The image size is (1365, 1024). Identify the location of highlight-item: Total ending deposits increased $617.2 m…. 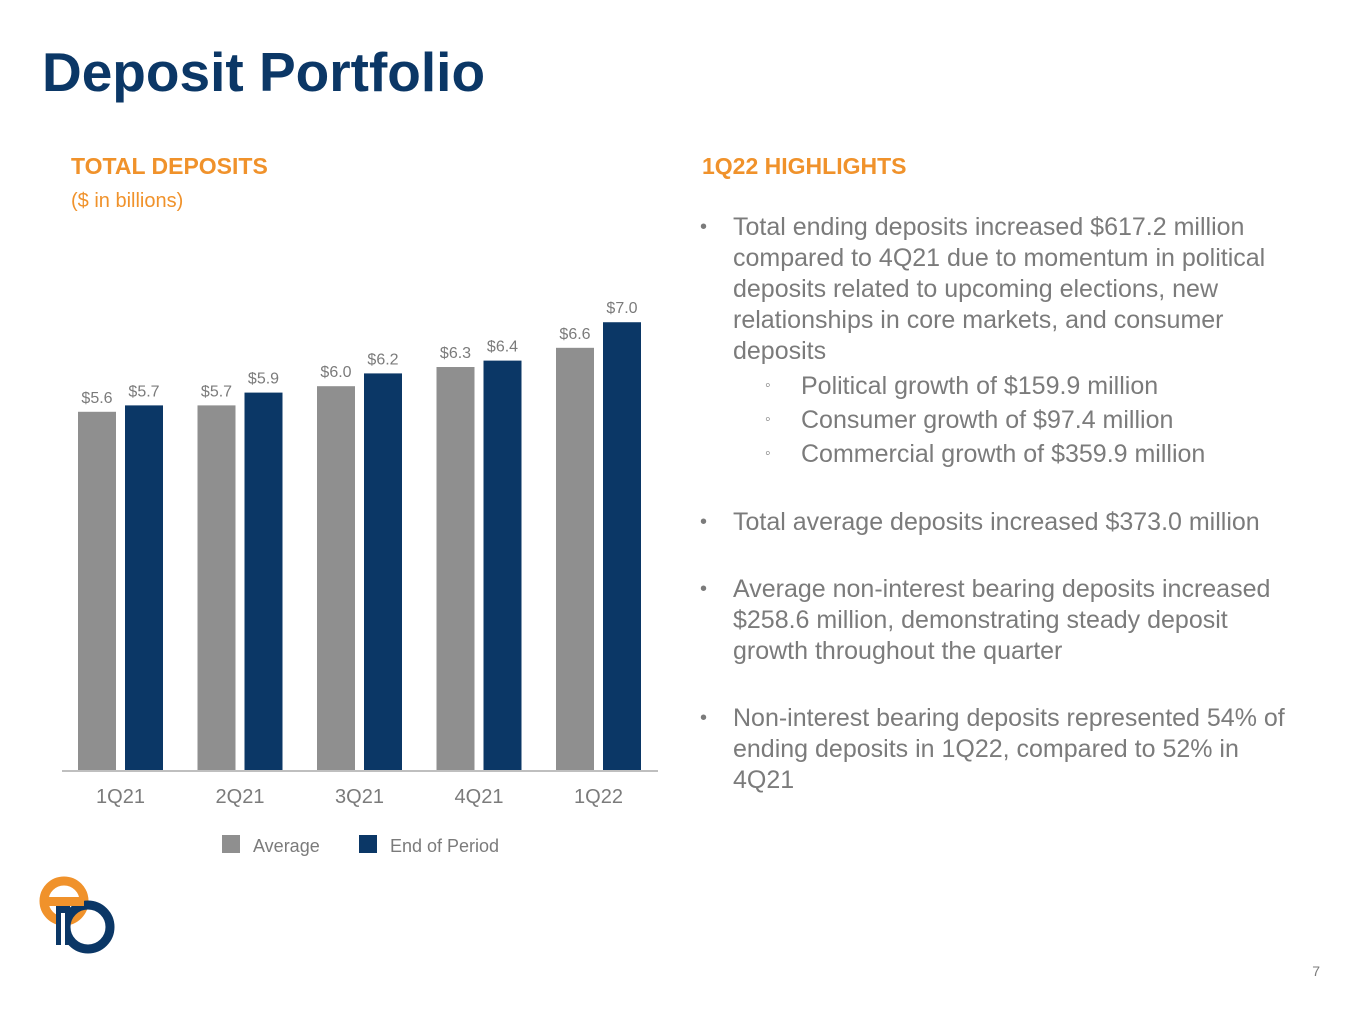
(1000, 341).